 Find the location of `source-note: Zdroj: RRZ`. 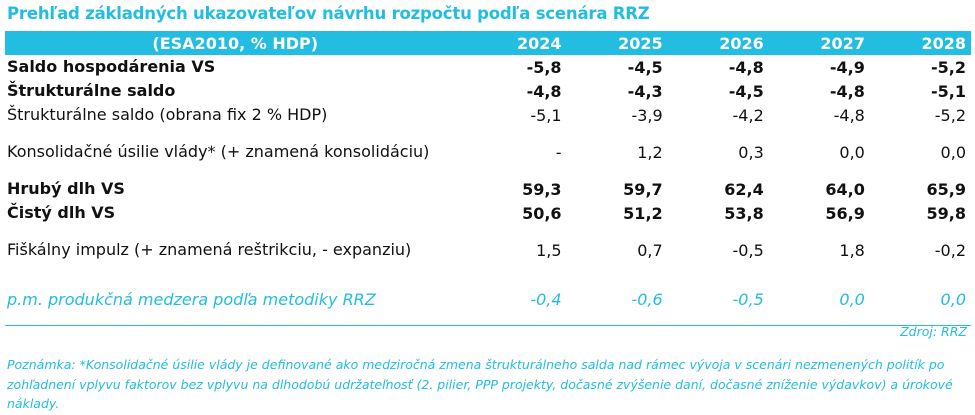

source-note: Zdroj: RRZ is located at coordinates (933, 331).